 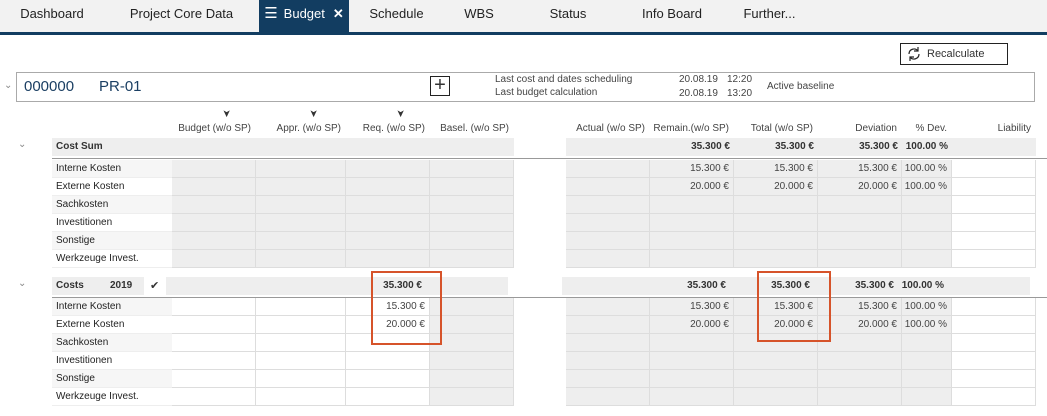 I want to click on column-header-remain: Remain.(w/o SP), so click(x=691, y=128).